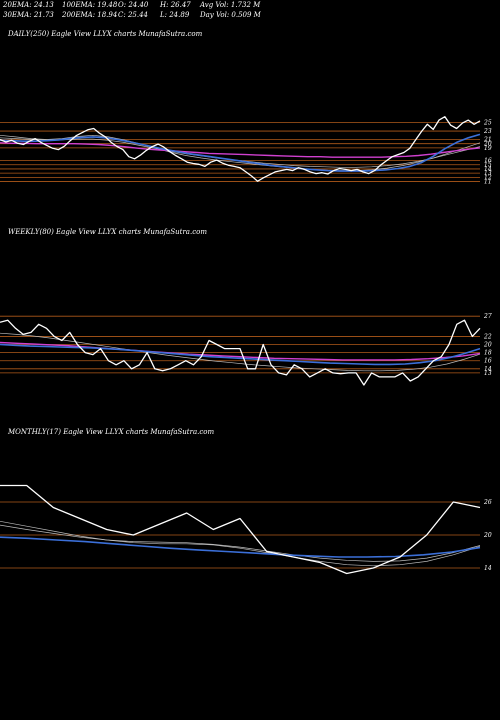 This screenshot has width=500, height=720. Describe the element at coordinates (90, 5) in the screenshot. I see `header-ema100: 100EMA: 19.48` at that location.